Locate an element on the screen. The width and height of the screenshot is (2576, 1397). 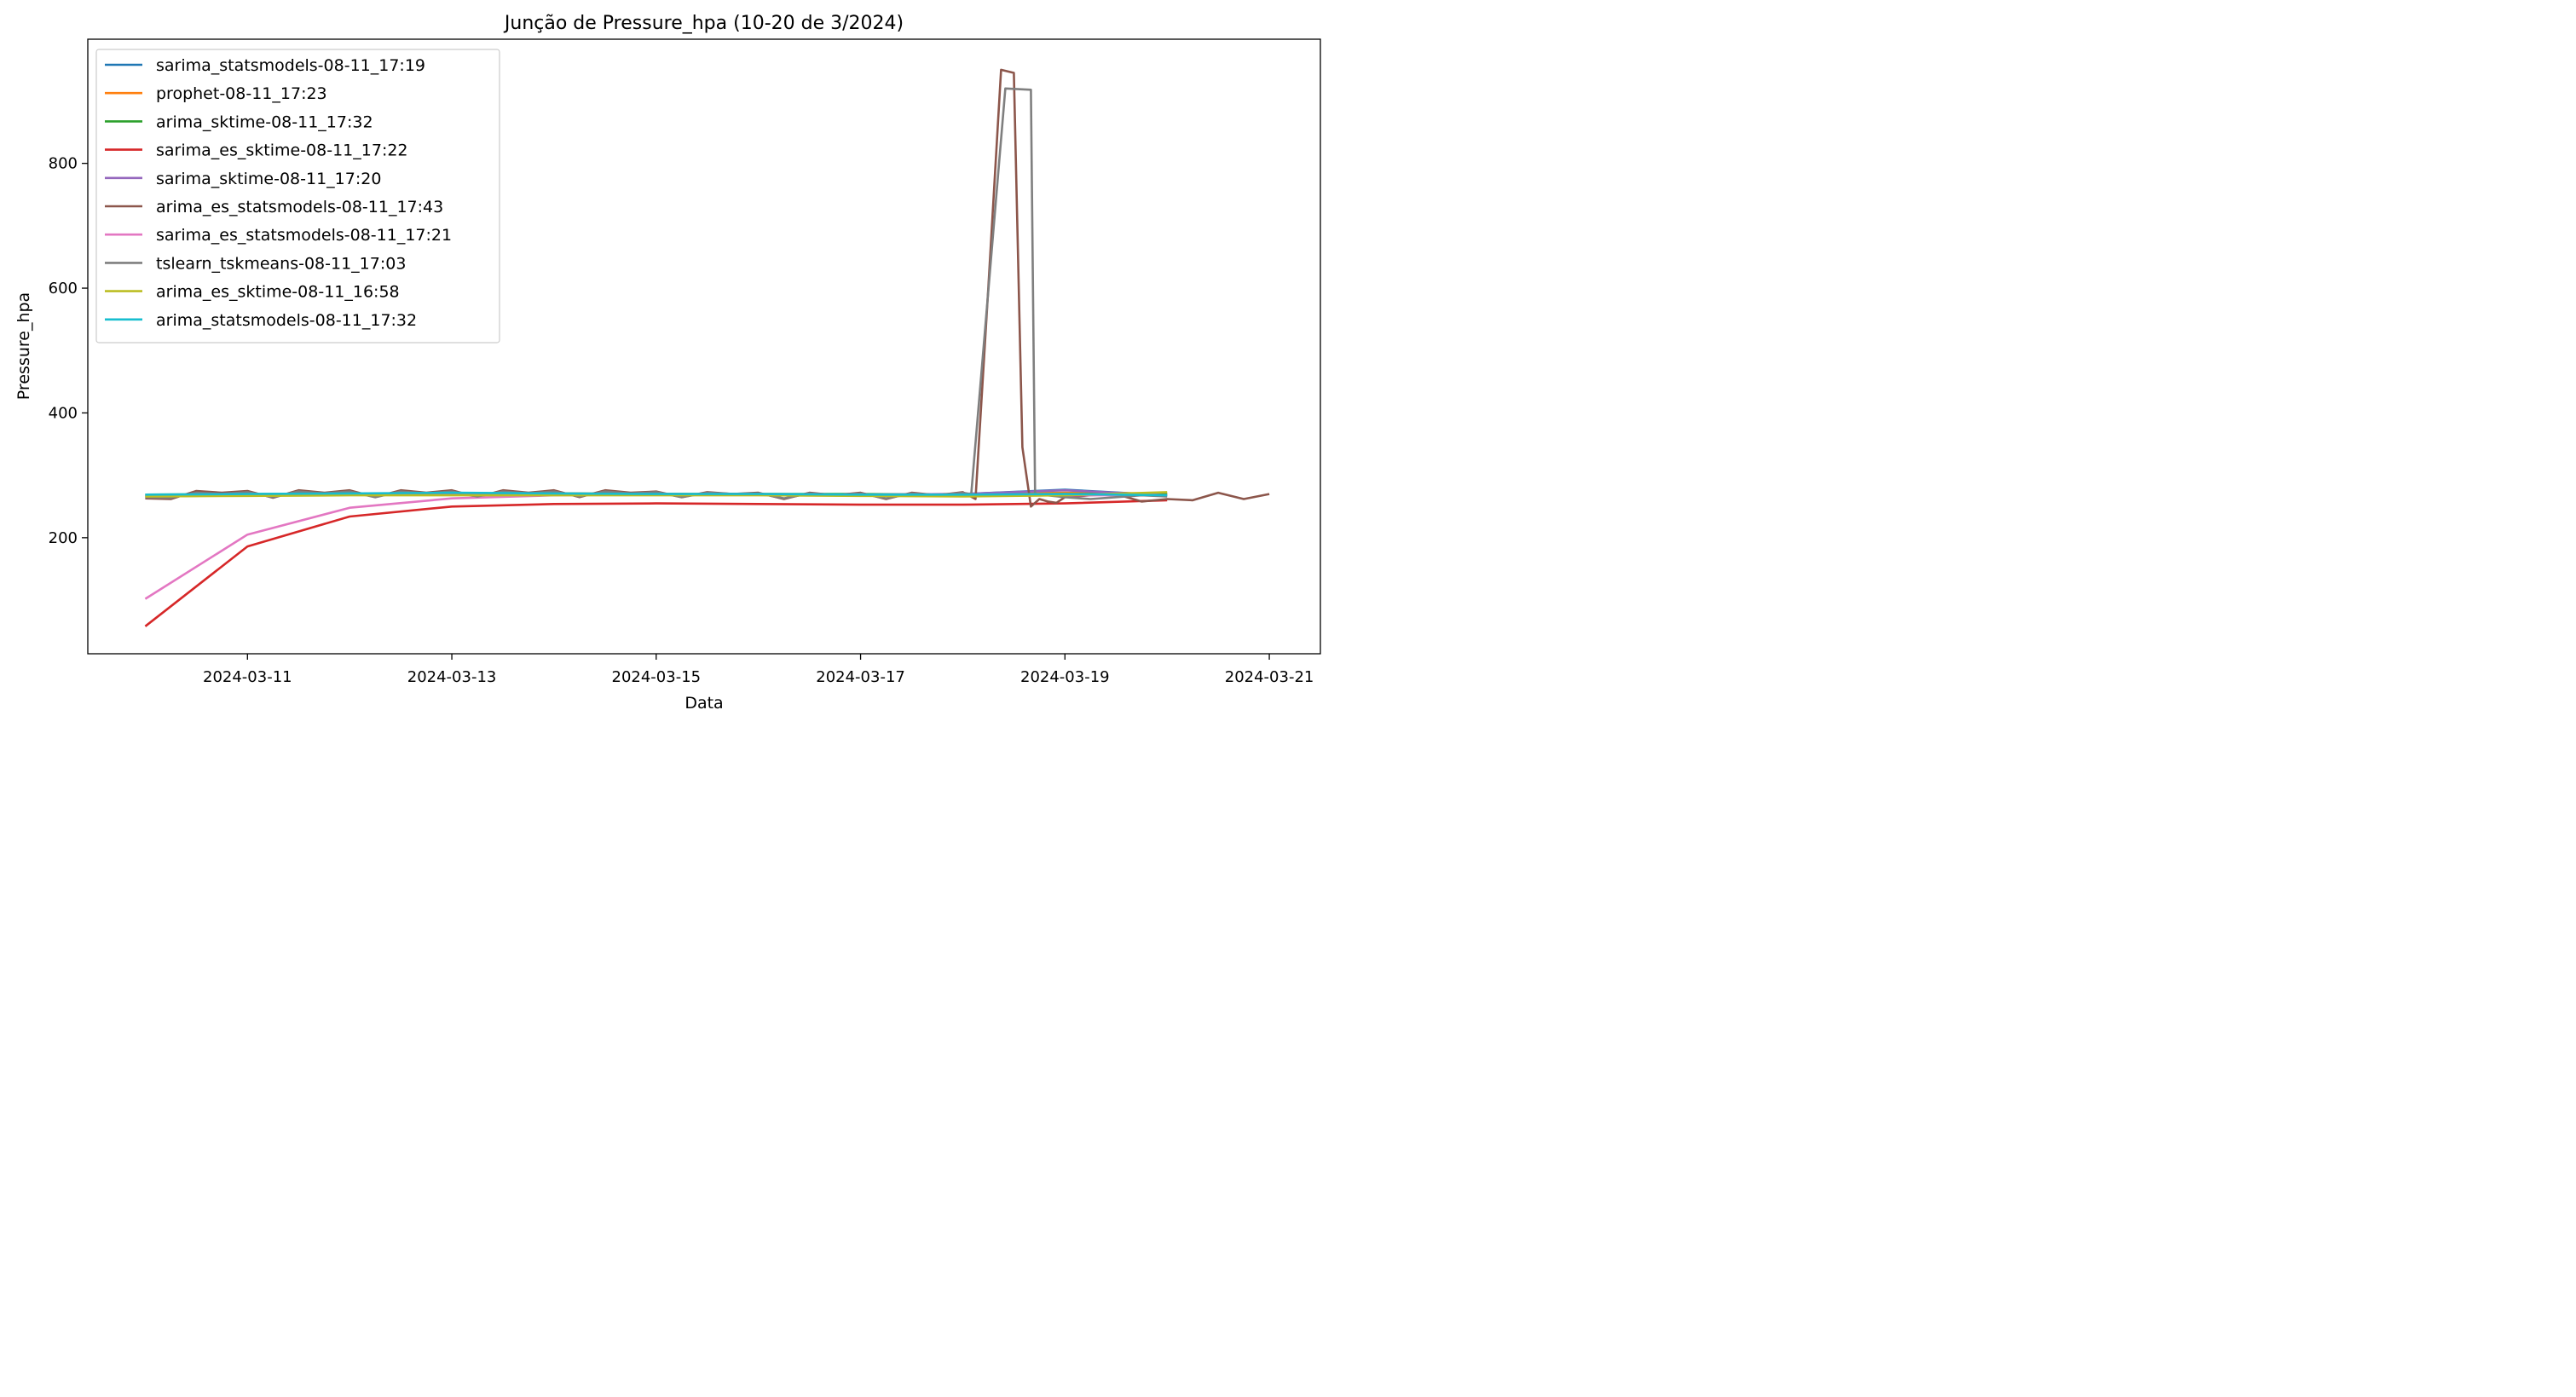
y-tick-label: 600 is located at coordinates (63, 288).